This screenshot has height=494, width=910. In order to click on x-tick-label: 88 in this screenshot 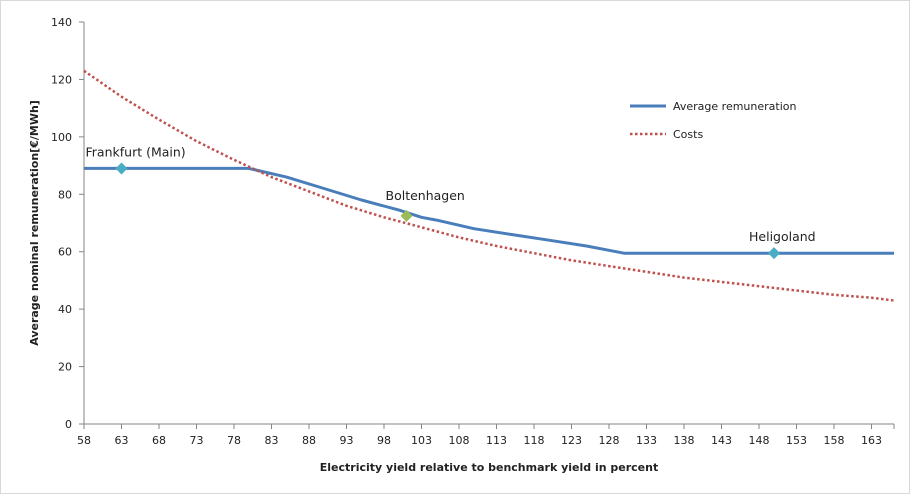, I will do `click(309, 440)`.